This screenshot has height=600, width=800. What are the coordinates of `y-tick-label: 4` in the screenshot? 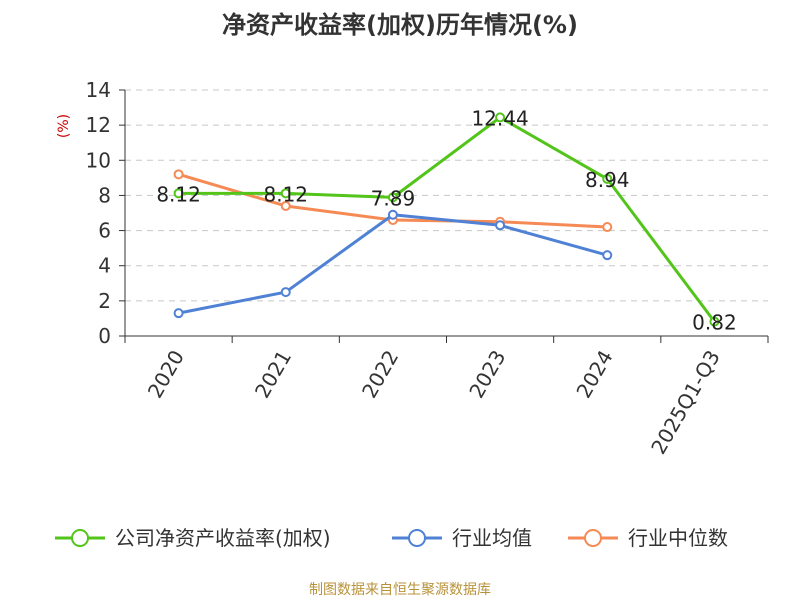 It's located at (104, 266).